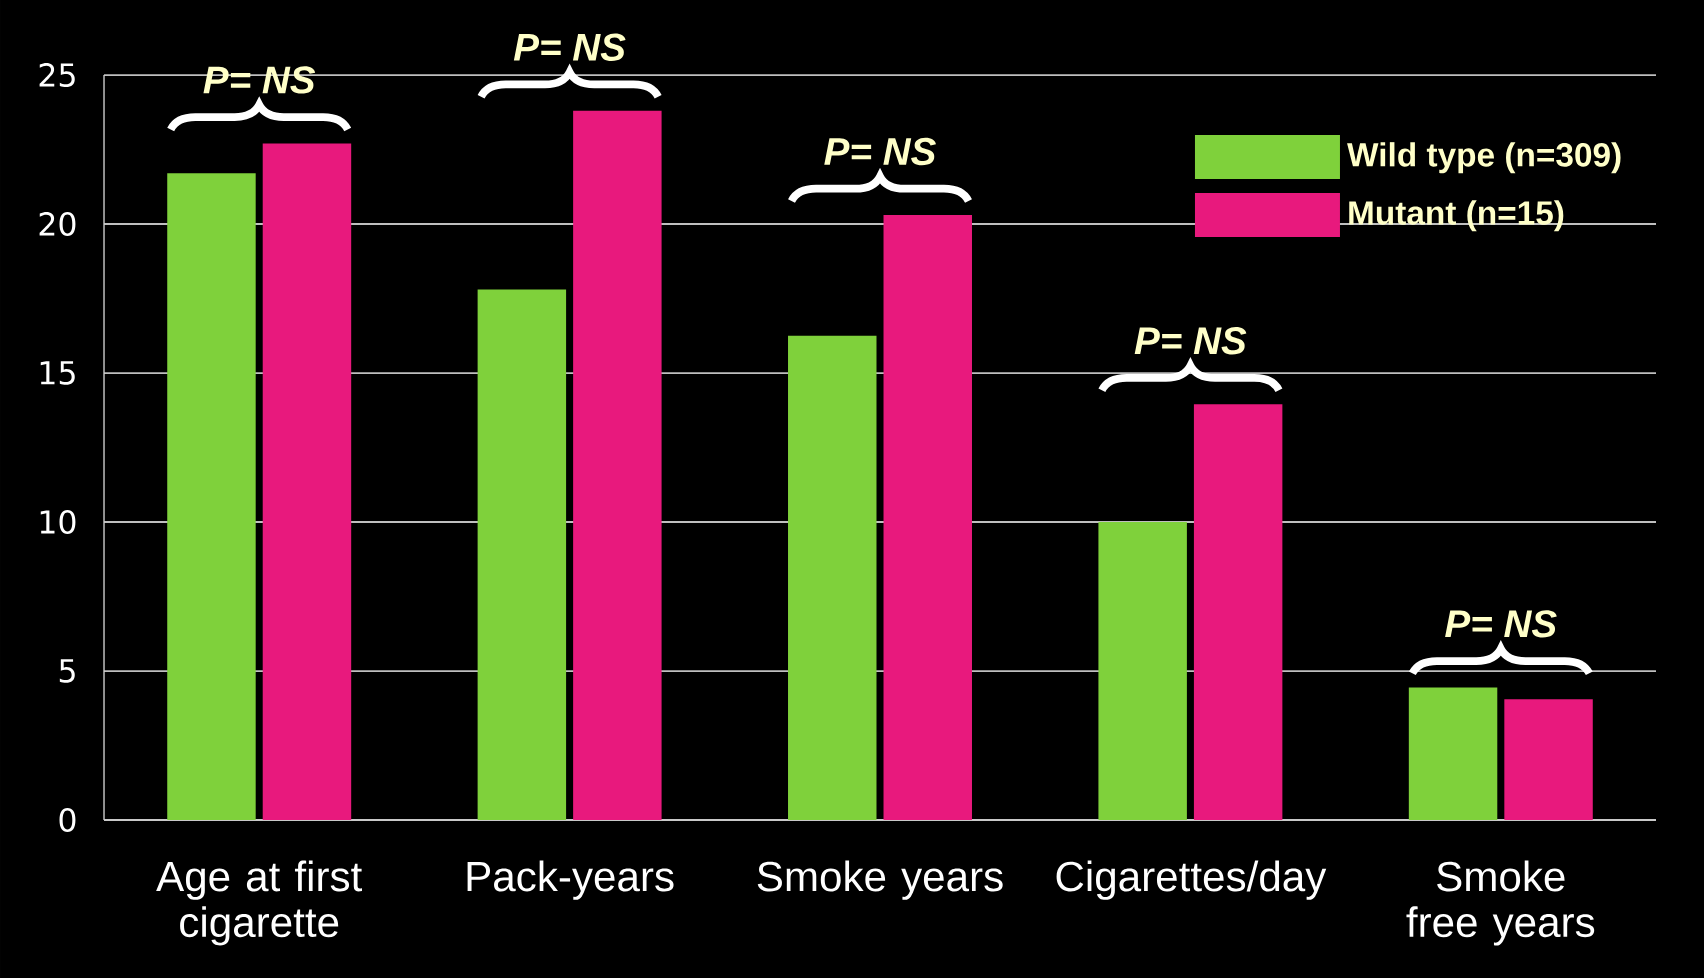  Describe the element at coordinates (1500, 903) in the screenshot. I see `x-tick-label: Smoke free years` at that location.